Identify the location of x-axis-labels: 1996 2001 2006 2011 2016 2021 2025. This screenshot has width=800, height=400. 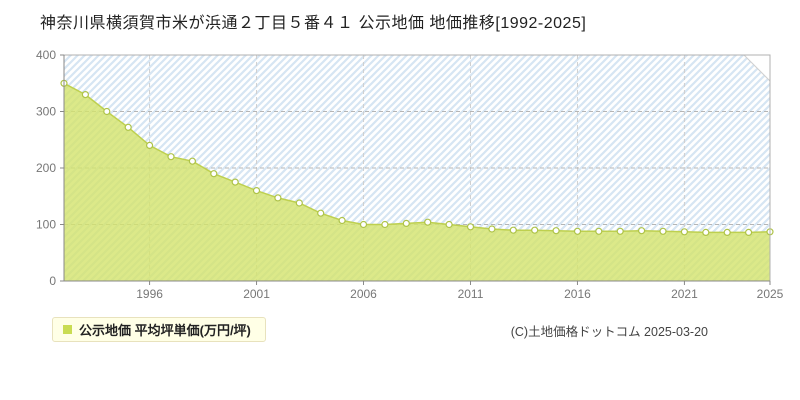
(459, 294).